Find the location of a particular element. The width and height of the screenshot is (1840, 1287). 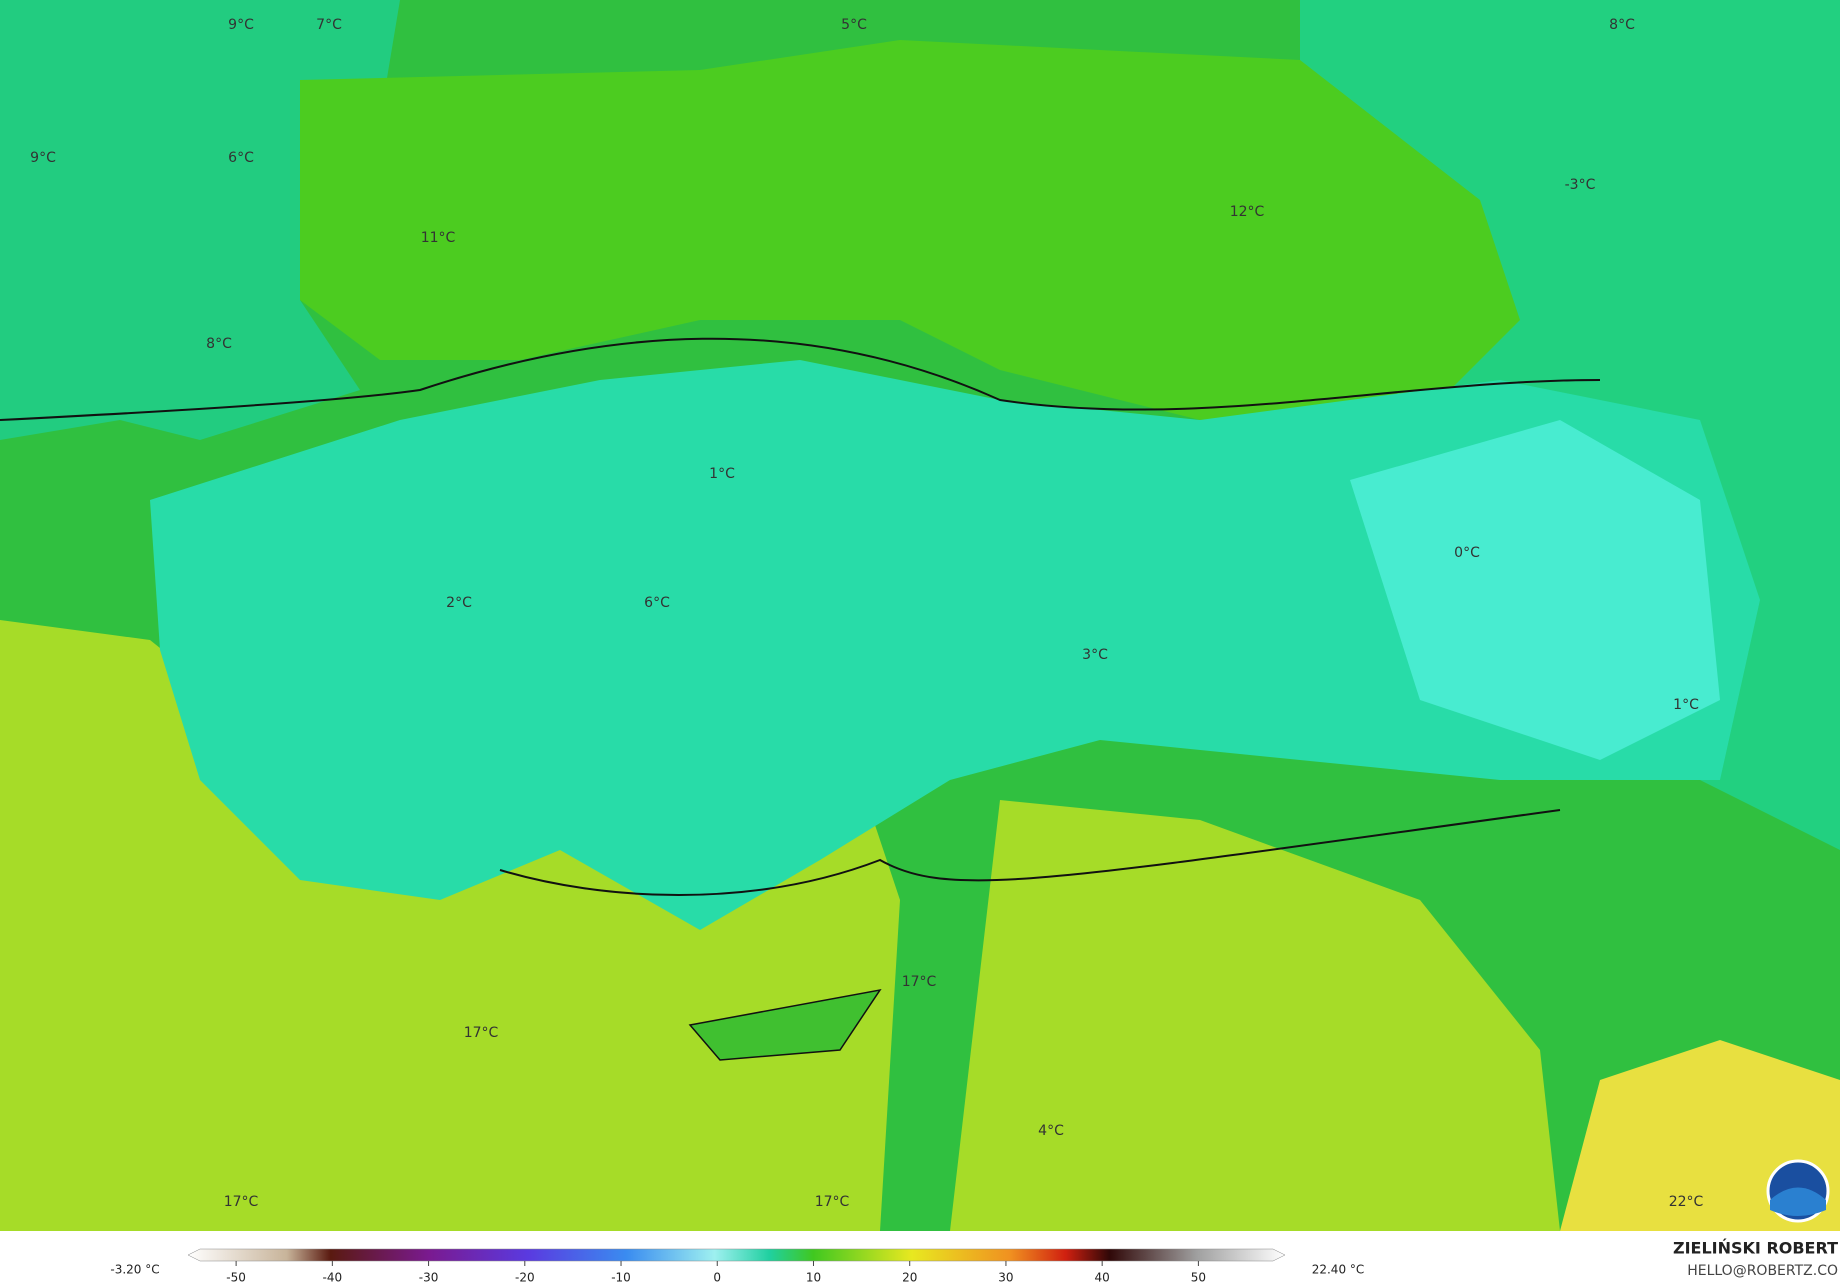

colorbar-tick-label: -20 is located at coordinates (525, 1278).